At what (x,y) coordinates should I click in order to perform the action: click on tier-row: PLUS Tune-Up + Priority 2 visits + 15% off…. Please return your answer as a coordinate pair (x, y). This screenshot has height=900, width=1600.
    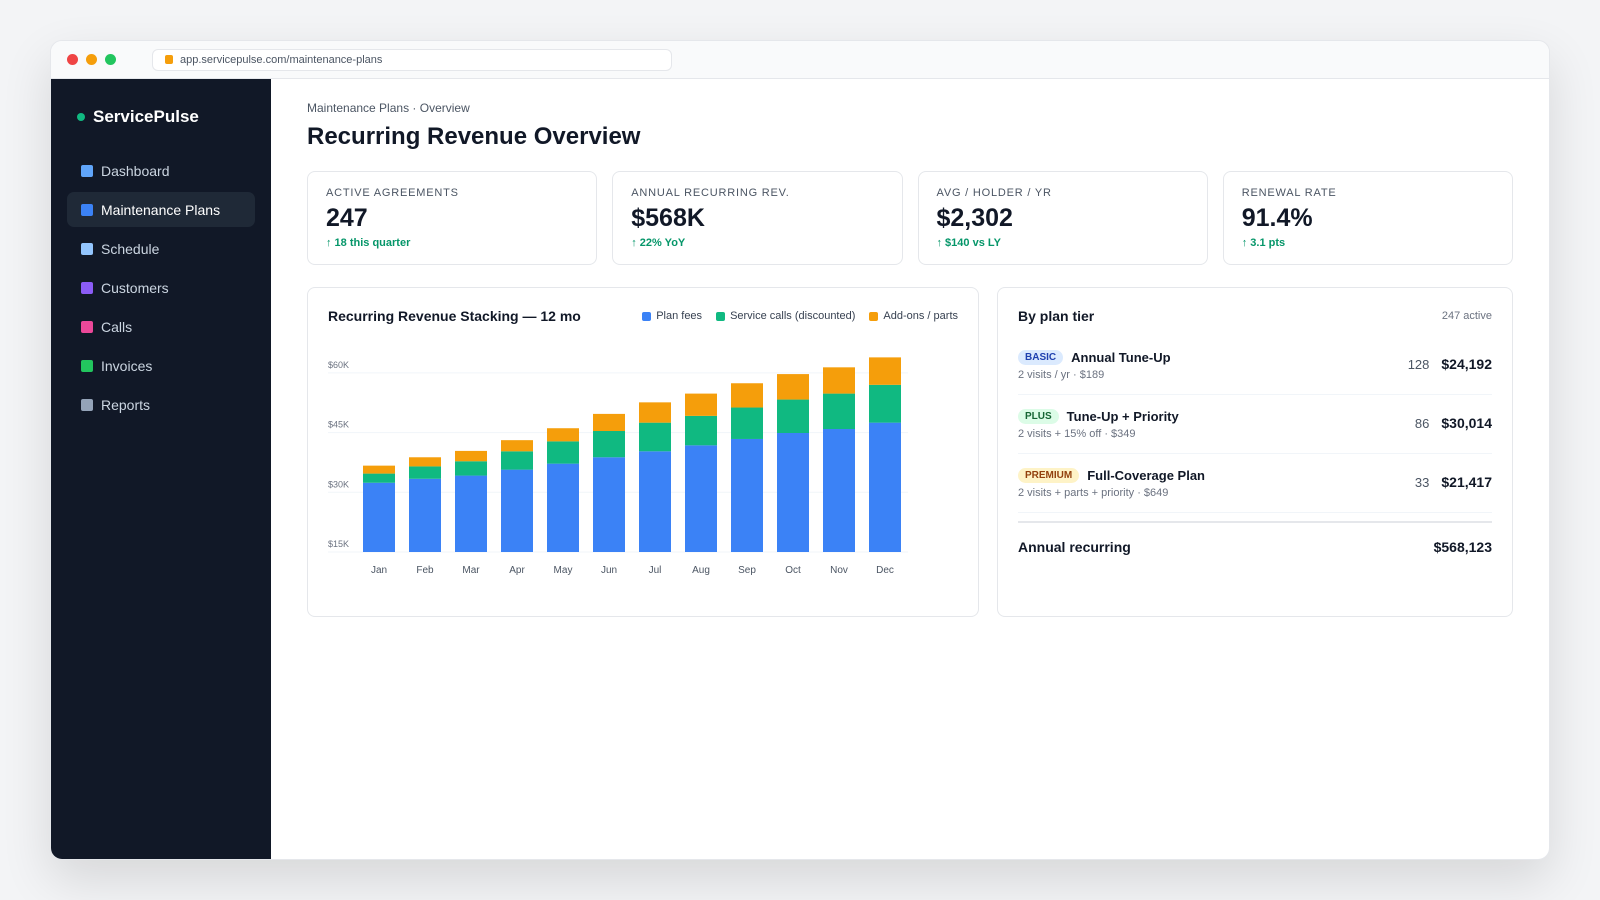
    Looking at the image, I should click on (1255, 424).